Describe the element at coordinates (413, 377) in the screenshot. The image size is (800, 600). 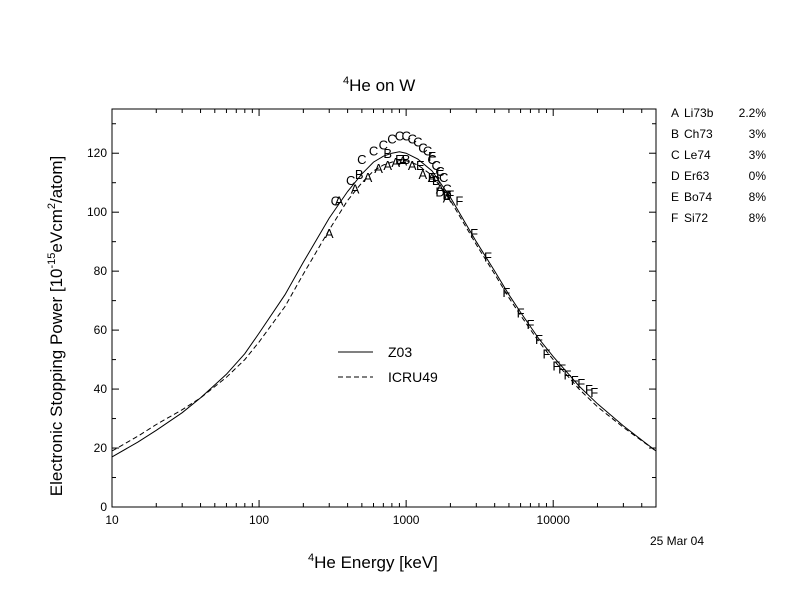
I see `legend-label-icru49: ICRU49` at that location.